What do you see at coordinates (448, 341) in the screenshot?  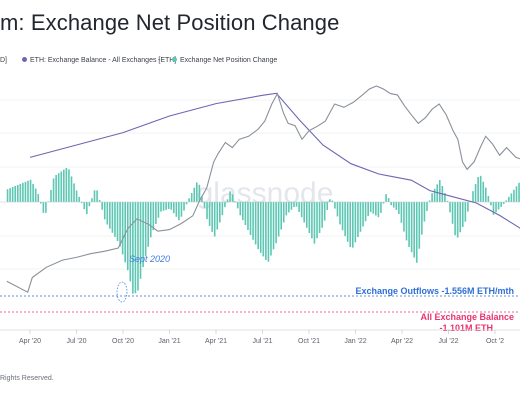 I see `x-tick-label: Jul '22` at bounding box center [448, 341].